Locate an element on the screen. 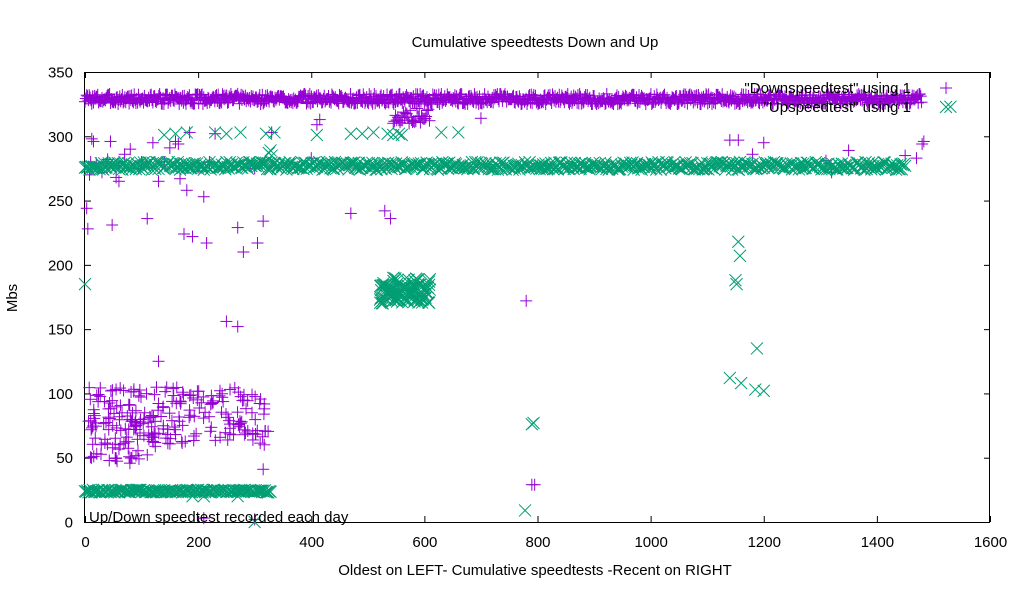 The height and width of the screenshot is (600, 1020). x-tick-label: 200 is located at coordinates (198, 542).